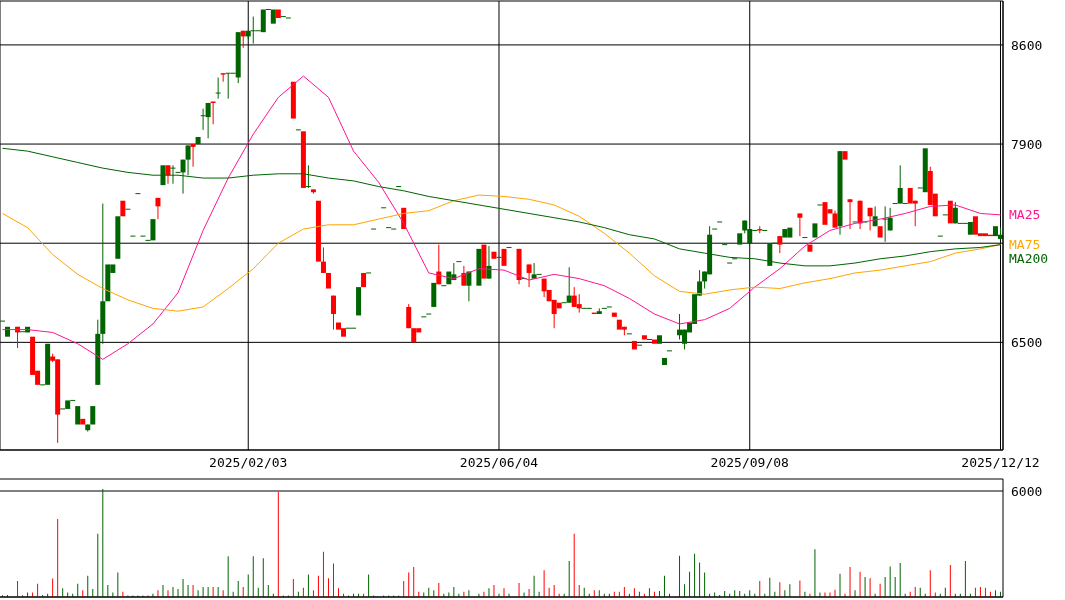 This screenshot has width=1065, height=600. I want to click on y-tick-label: 7900, so click(1027, 144).